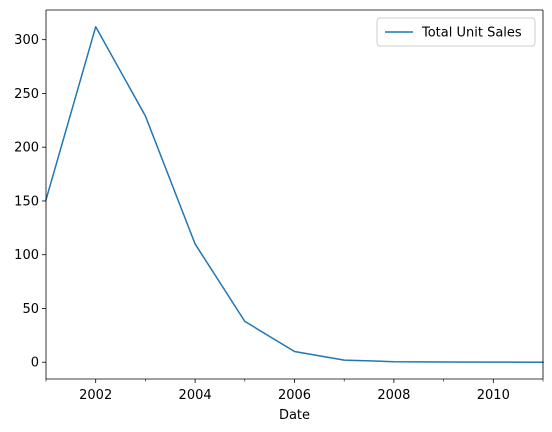 The height and width of the screenshot is (432, 552). I want to click on legend-box, so click(456, 32).